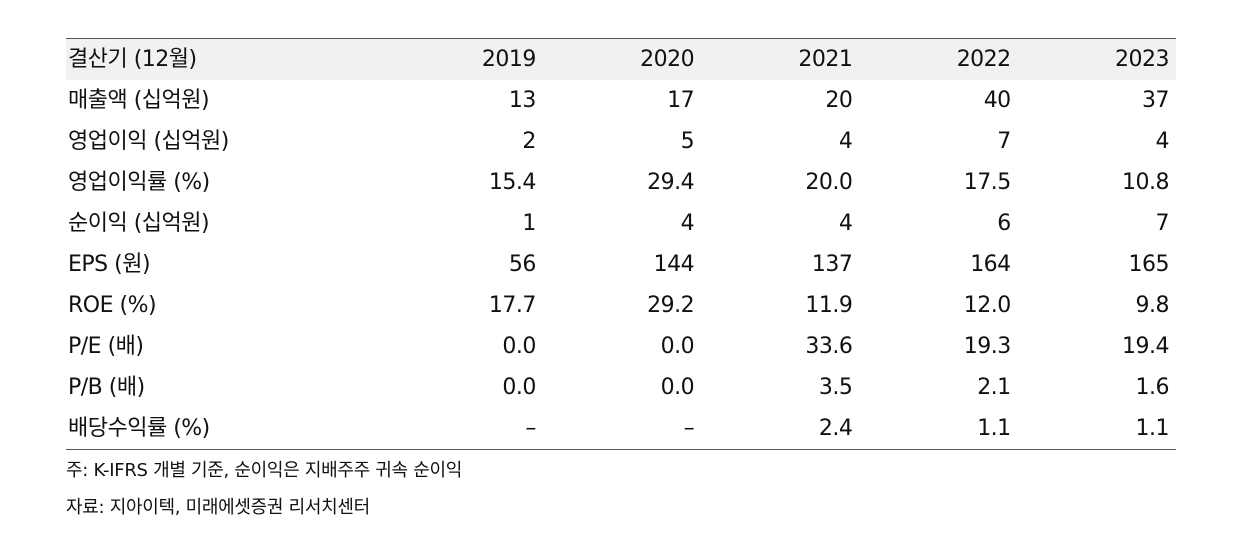 The height and width of the screenshot is (551, 1245). What do you see at coordinates (994, 387) in the screenshot?
I see `table-cell: 2.1` at bounding box center [994, 387].